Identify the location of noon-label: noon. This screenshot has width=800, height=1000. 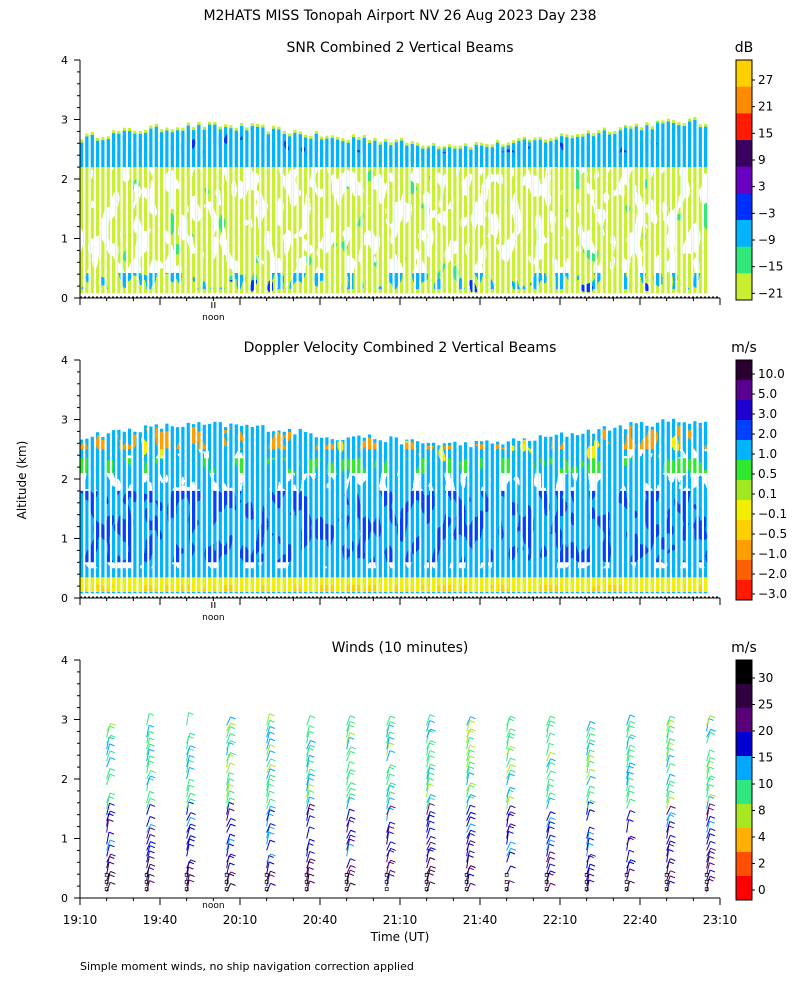
(213, 906).